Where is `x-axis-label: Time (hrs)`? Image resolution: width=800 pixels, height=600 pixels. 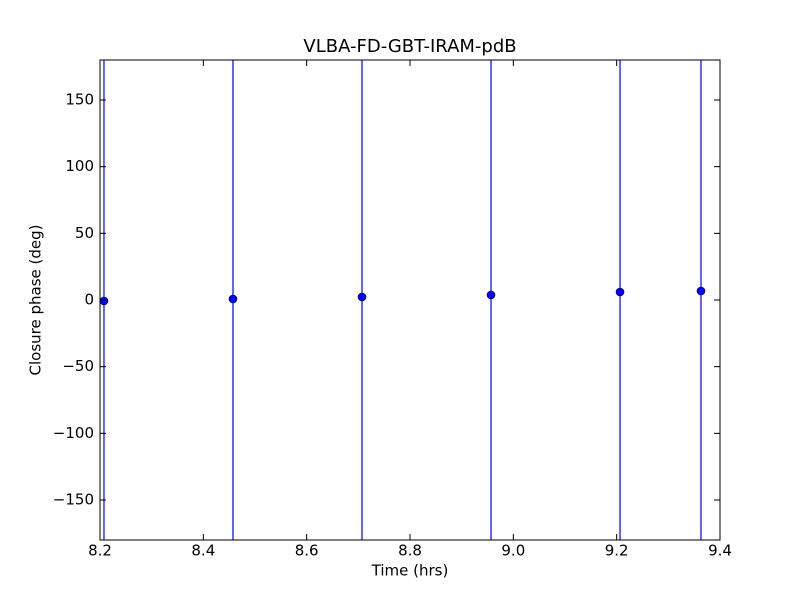
x-axis-label: Time (hrs) is located at coordinates (410, 571).